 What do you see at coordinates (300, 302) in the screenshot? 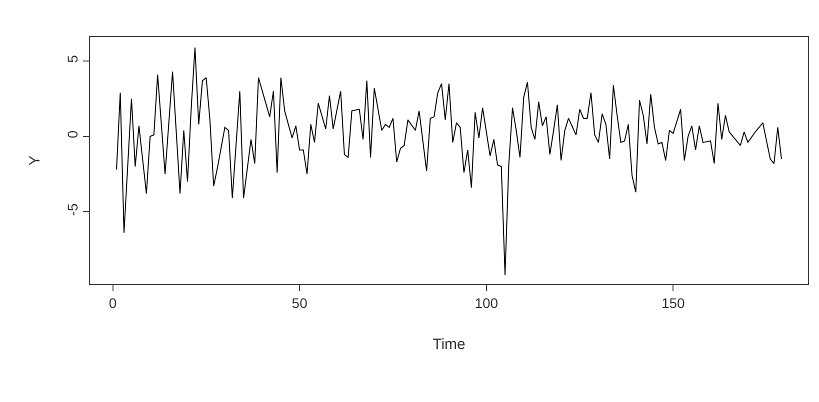
I see `x-tick-label: 50` at bounding box center [300, 302].